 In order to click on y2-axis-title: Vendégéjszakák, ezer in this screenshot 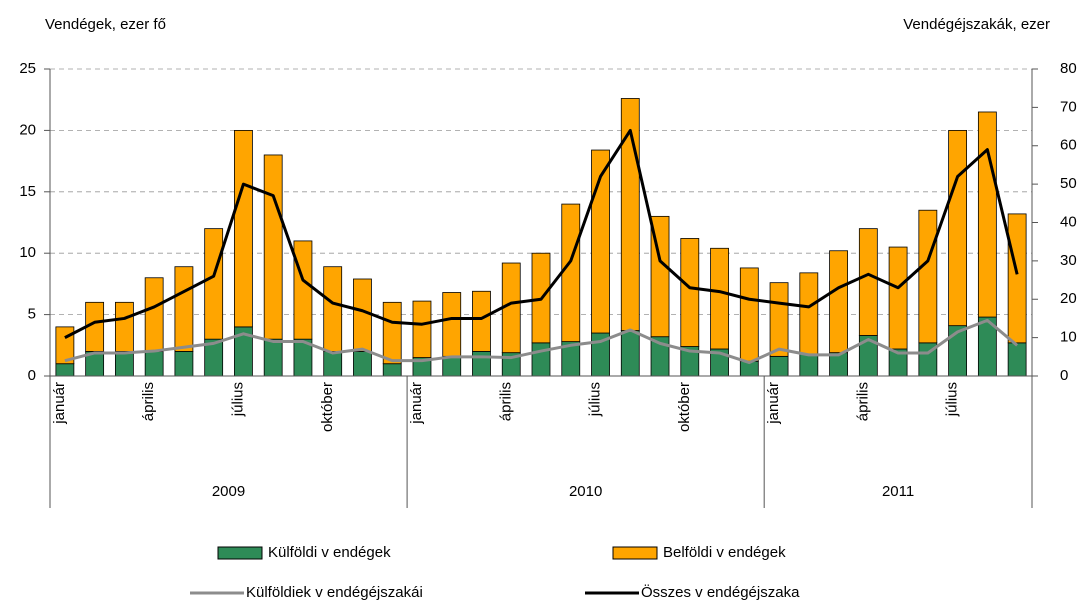, I will do `click(976, 24)`.